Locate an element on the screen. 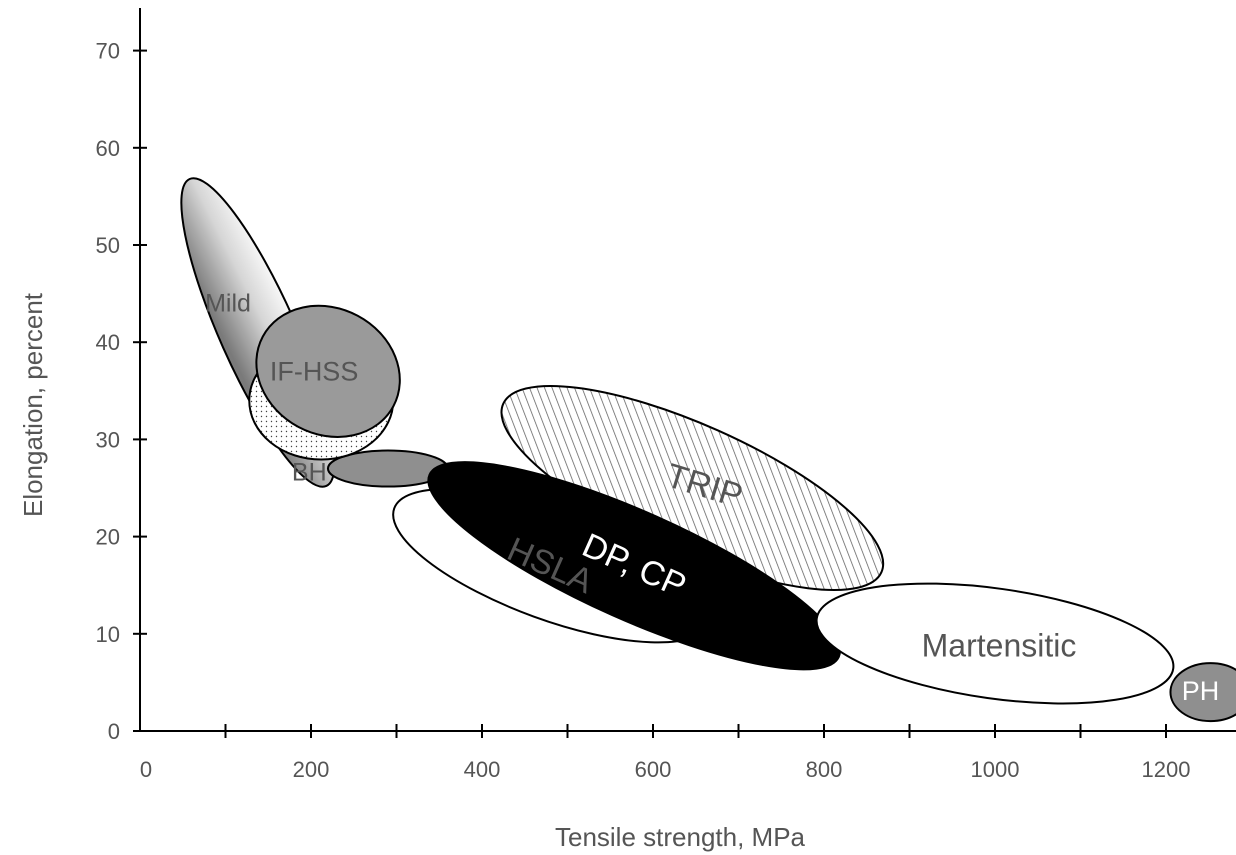 The height and width of the screenshot is (855, 1236). region-dp-cp-ellipse is located at coordinates (634, 566).